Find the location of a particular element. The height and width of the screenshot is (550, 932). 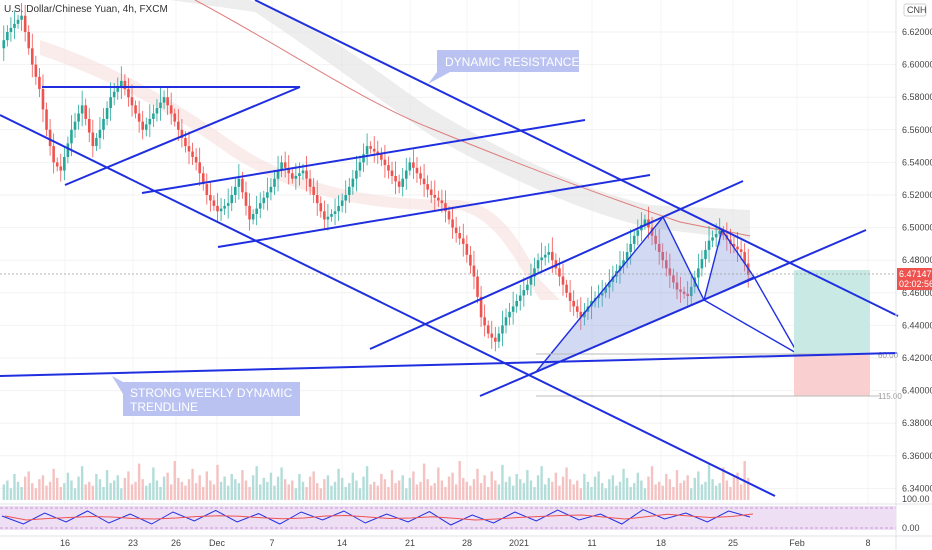

price-tick-label: 6.48000 is located at coordinates (917, 260).